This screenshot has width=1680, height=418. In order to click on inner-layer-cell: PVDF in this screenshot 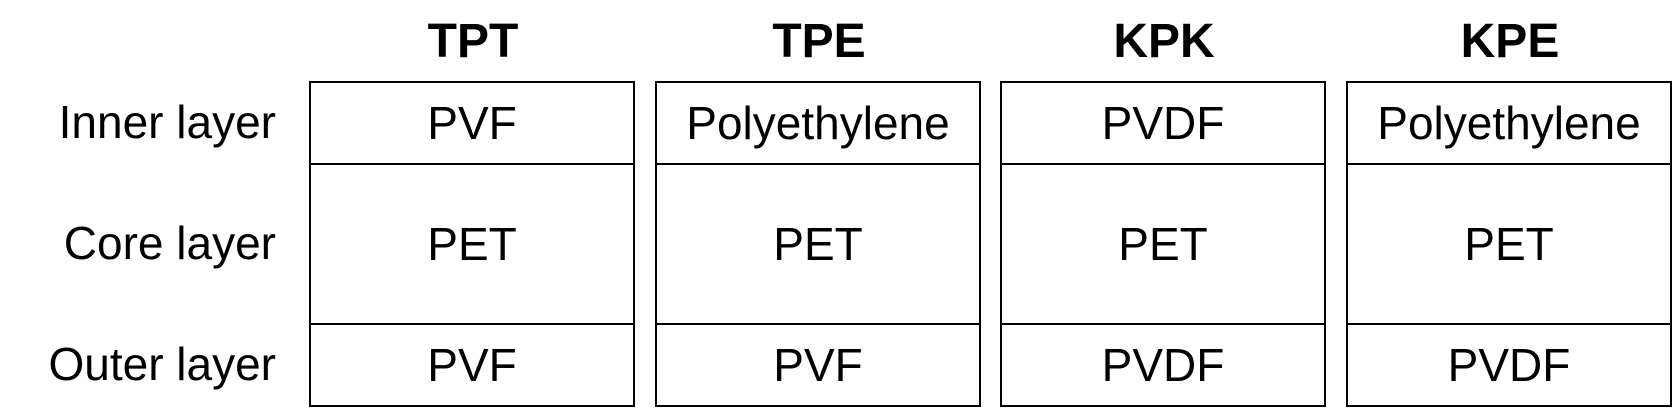, I will do `click(1163, 124)`.